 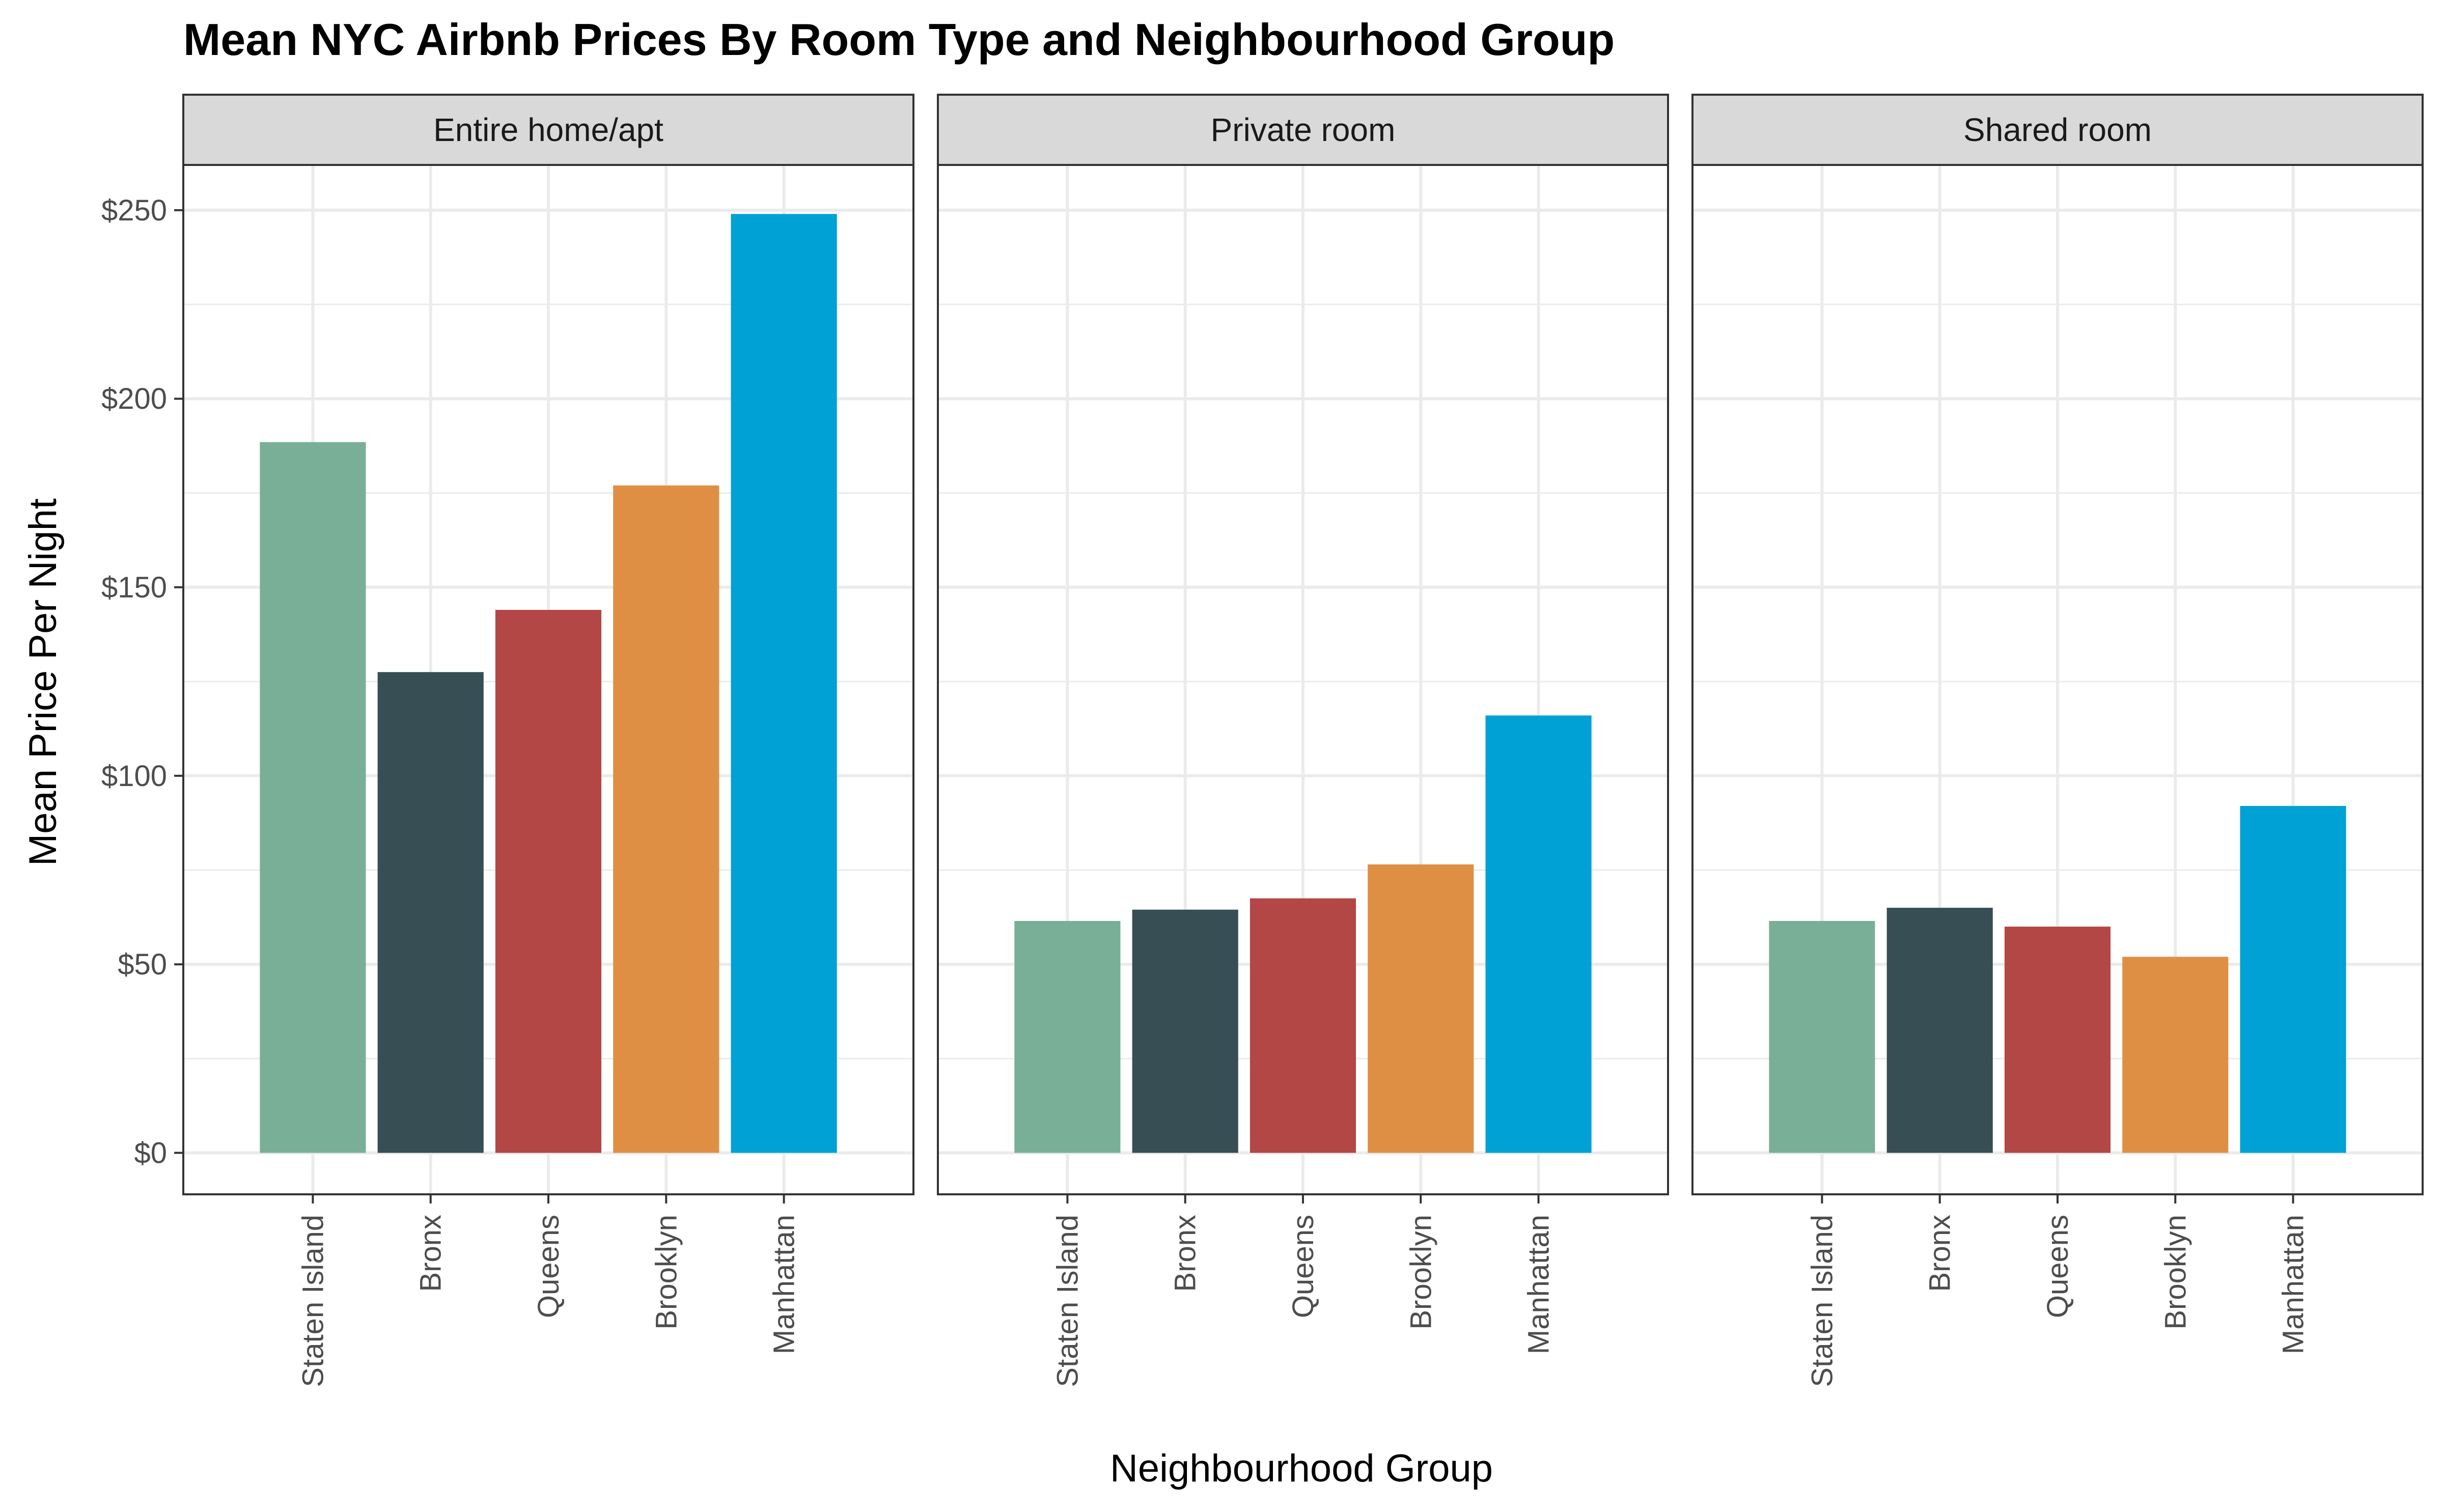 What do you see at coordinates (666, 819) in the screenshot?
I see `bar-entire-home-apt-brooklyn` at bounding box center [666, 819].